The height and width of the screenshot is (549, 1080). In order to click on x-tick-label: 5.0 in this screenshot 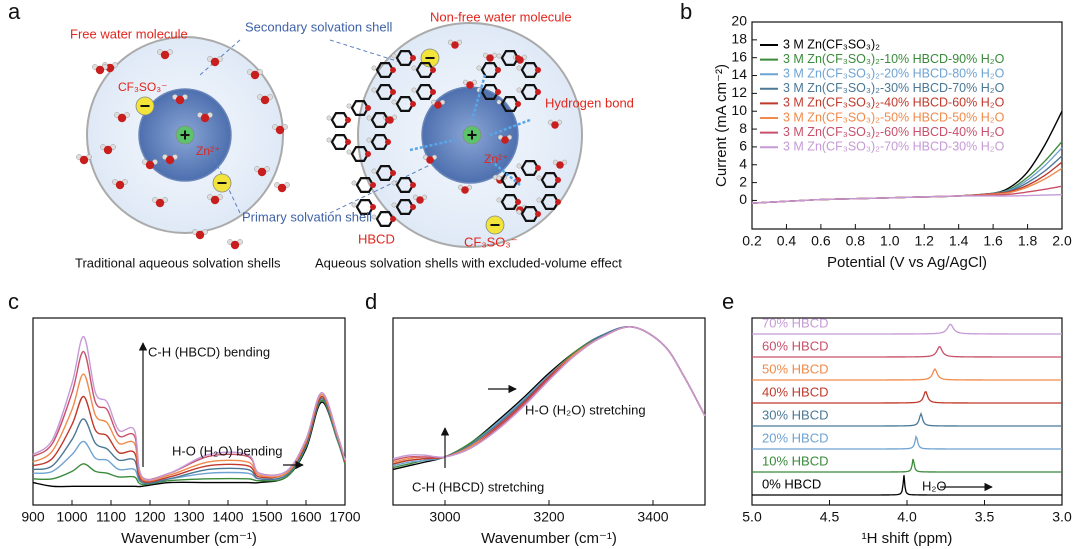, I will do `click(752, 517)`.